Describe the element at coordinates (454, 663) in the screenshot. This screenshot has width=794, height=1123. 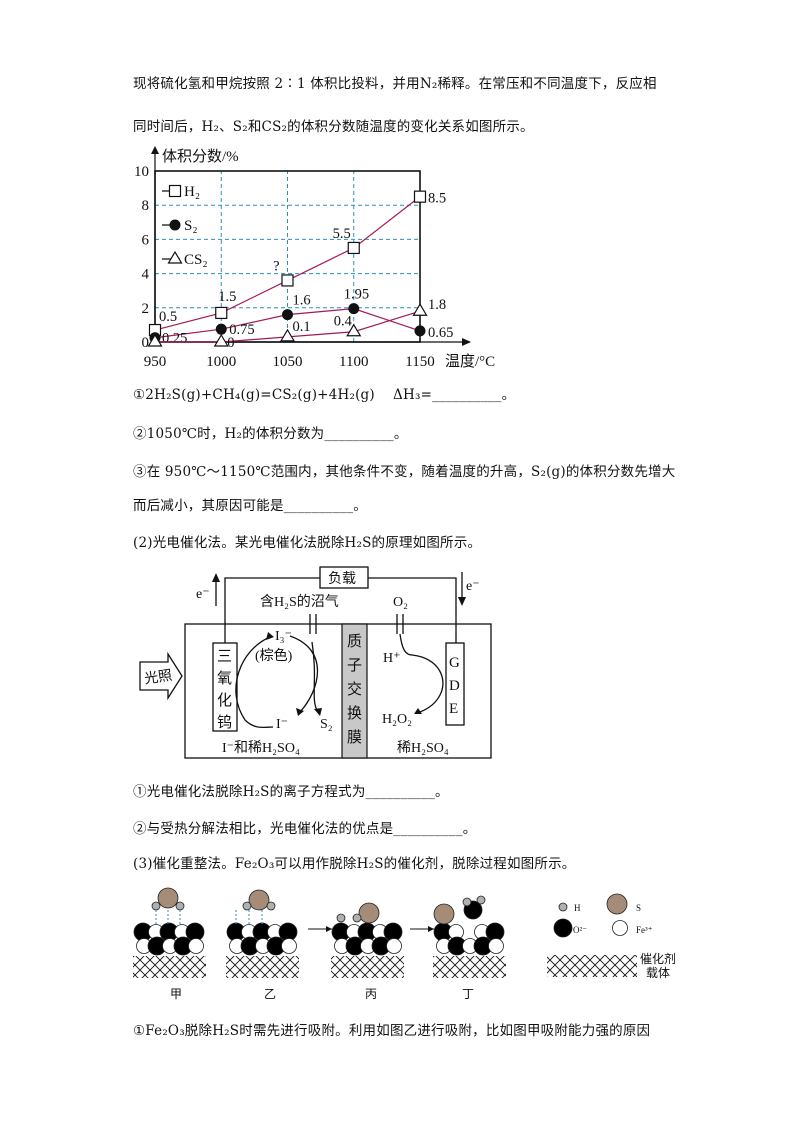
I see `gde-char: G` at that location.